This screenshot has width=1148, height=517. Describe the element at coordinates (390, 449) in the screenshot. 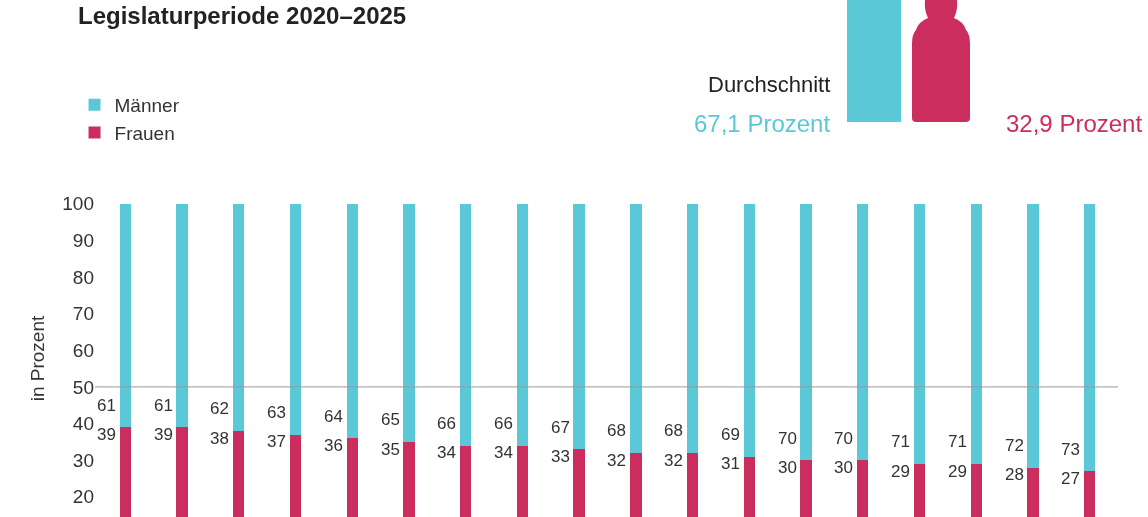

I see `data-label: 35` at that location.